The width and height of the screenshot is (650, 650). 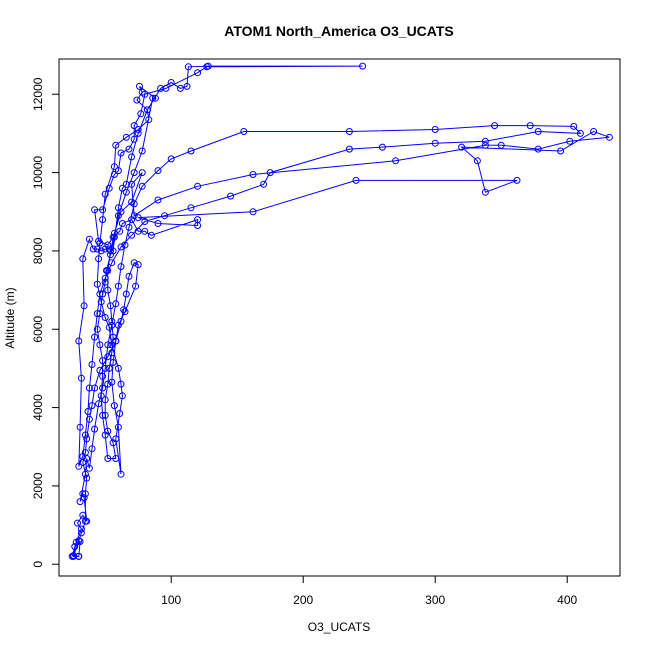 I want to click on y-tick-label: 8000, so click(x=38, y=250).